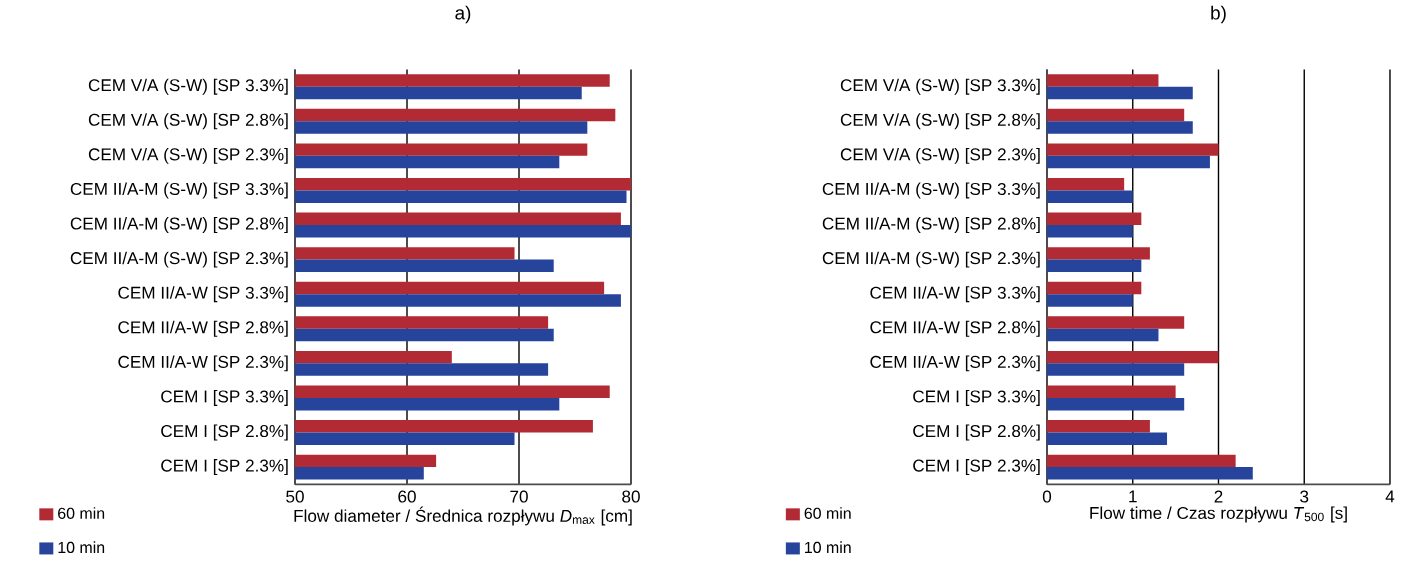 The image size is (1405, 563). What do you see at coordinates (1133, 496) in the screenshot?
I see `x-tick-label: 1` at bounding box center [1133, 496].